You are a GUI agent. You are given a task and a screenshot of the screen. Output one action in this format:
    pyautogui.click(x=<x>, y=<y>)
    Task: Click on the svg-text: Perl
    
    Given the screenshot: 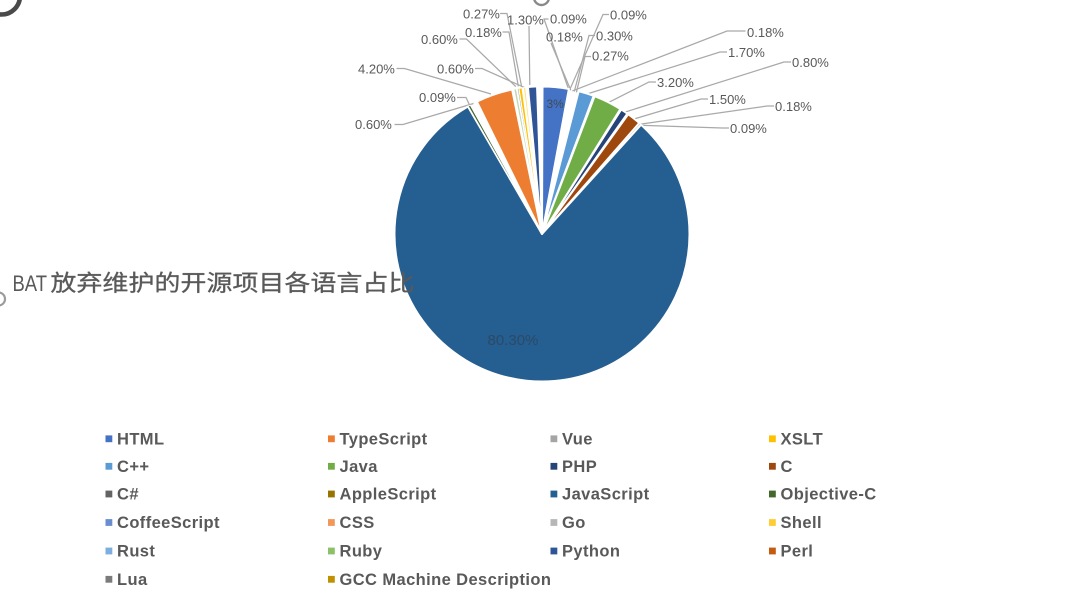 What is the action you would take?
    pyautogui.click(x=797, y=552)
    